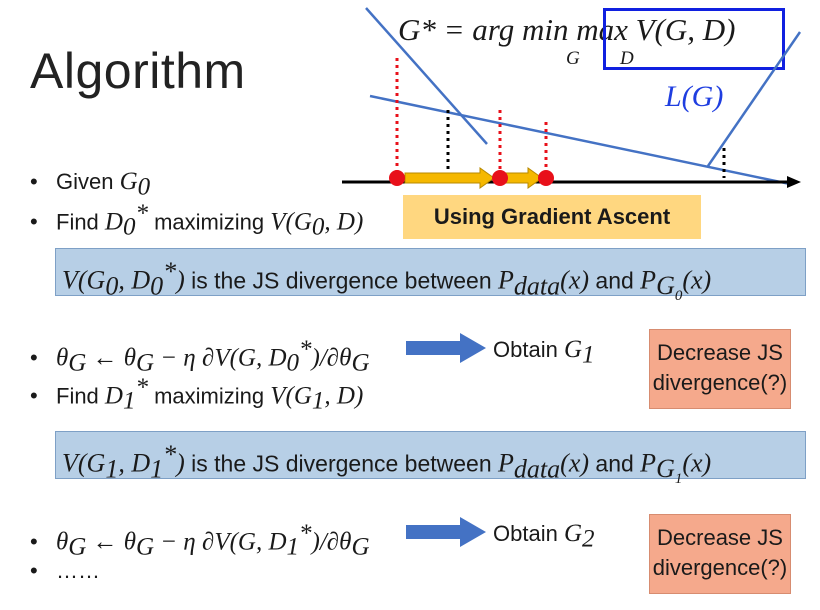 The height and width of the screenshot is (610, 820). Describe the element at coordinates (544, 352) in the screenshot. I see `obtain-g1: Obtain G1` at that location.